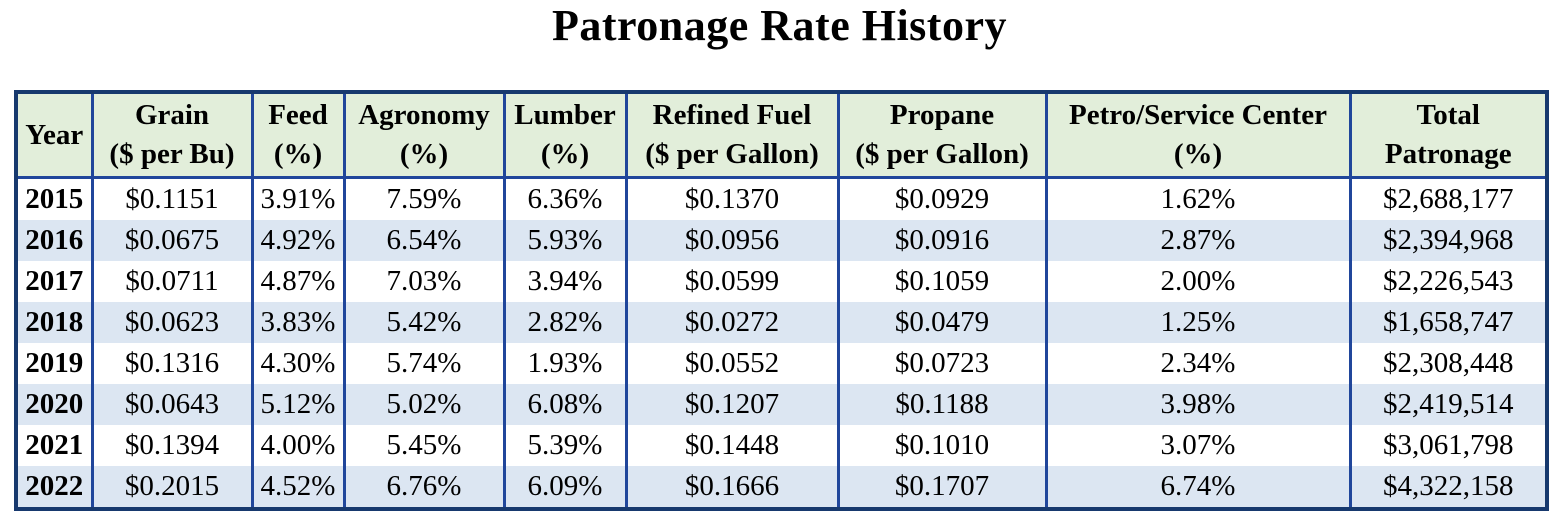 The image size is (1559, 517). What do you see at coordinates (1448, 115) in the screenshot?
I see `column-label: Total` at bounding box center [1448, 115].